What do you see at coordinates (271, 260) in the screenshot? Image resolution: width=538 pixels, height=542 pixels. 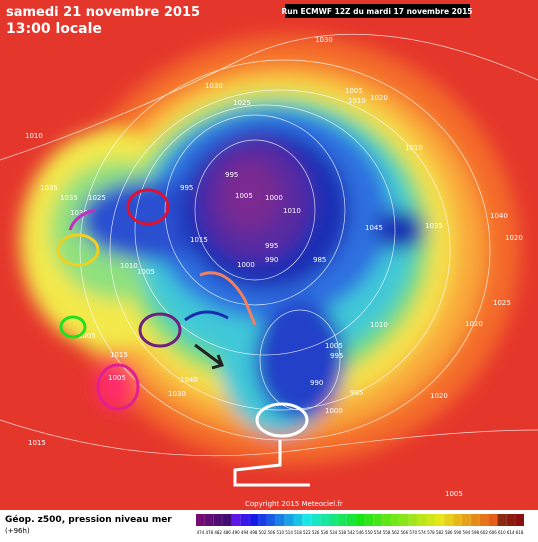 I see `isobar-label: 990` at bounding box center [271, 260].